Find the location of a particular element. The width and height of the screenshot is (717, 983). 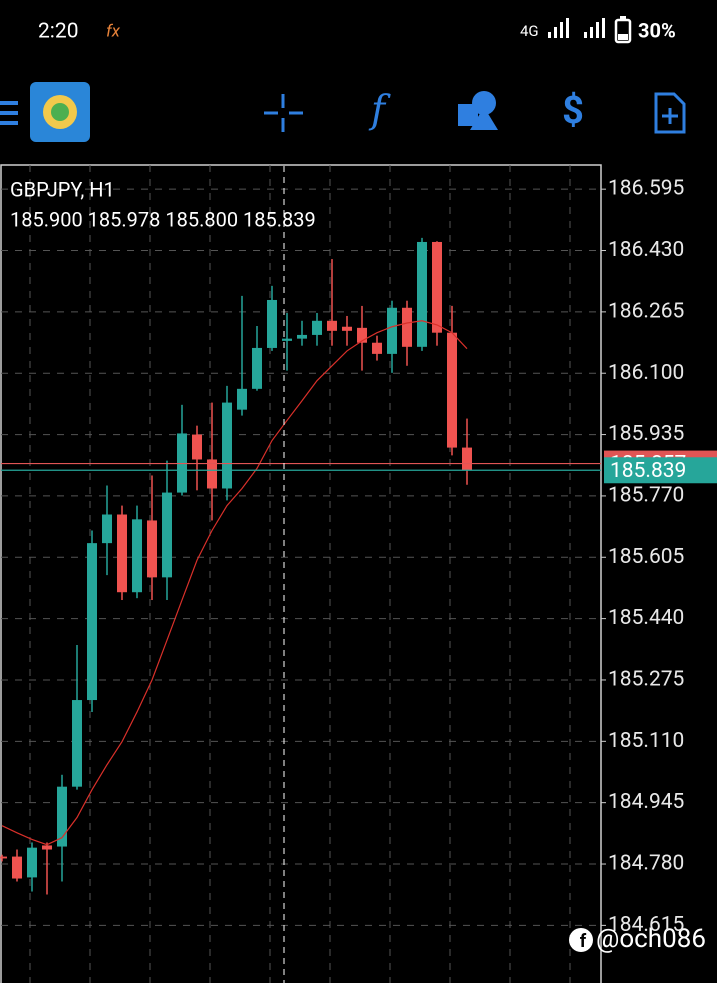

battery-icon is located at coordinates (623, 30).